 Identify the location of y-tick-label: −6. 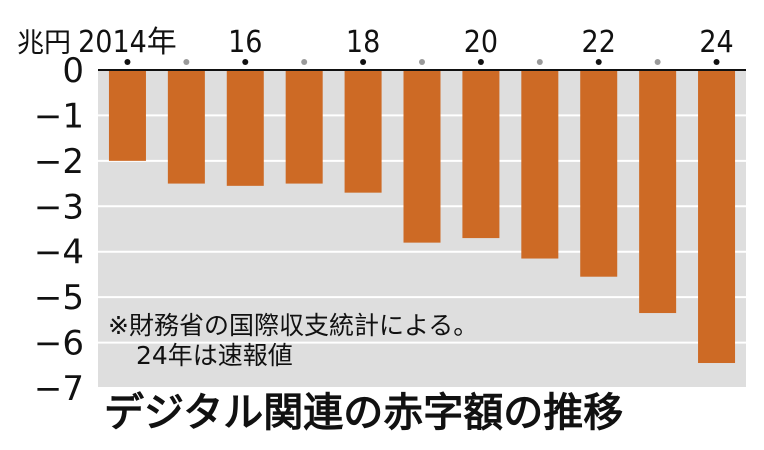
(59, 344).